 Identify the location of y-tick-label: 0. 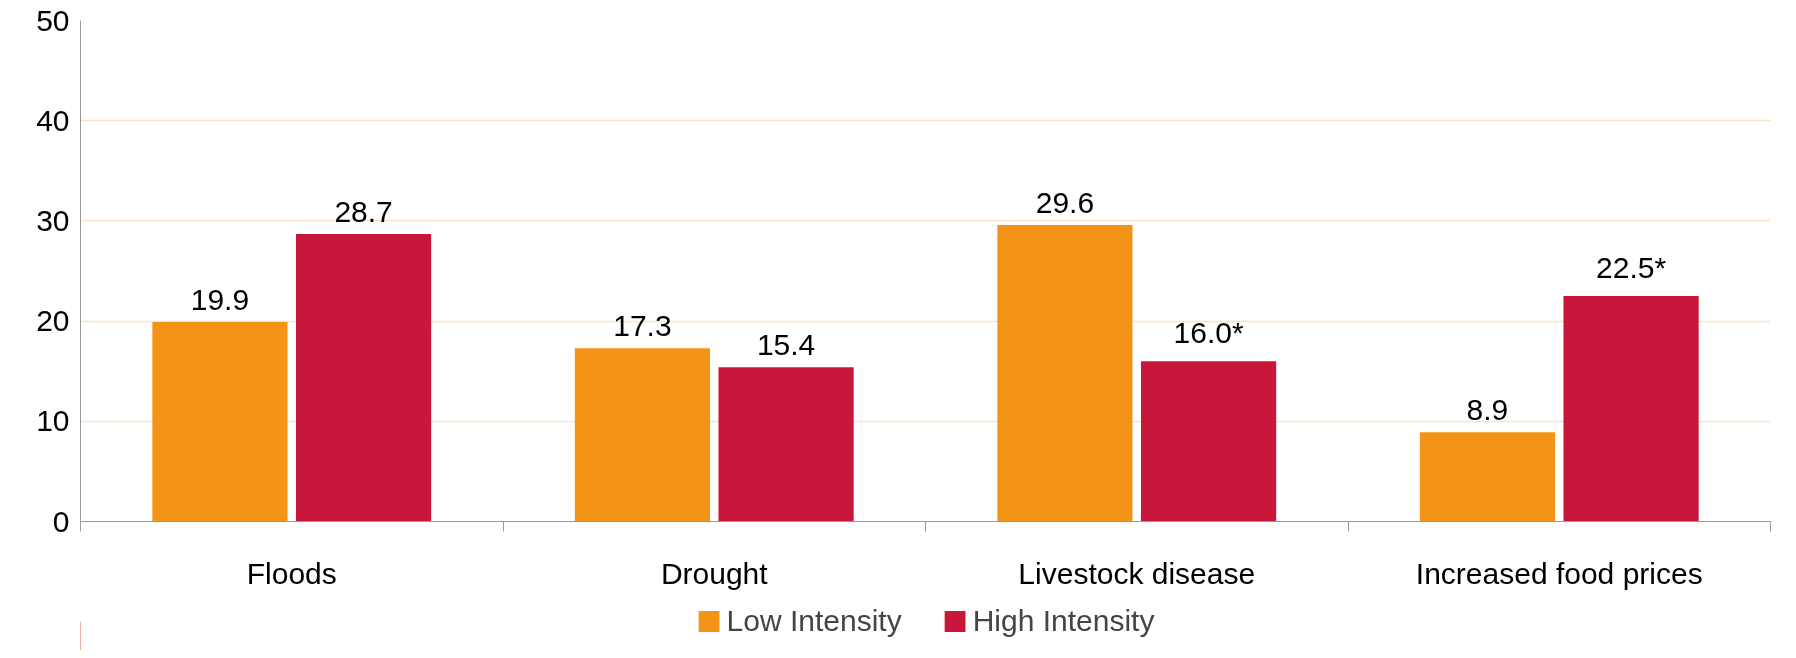
(61, 521).